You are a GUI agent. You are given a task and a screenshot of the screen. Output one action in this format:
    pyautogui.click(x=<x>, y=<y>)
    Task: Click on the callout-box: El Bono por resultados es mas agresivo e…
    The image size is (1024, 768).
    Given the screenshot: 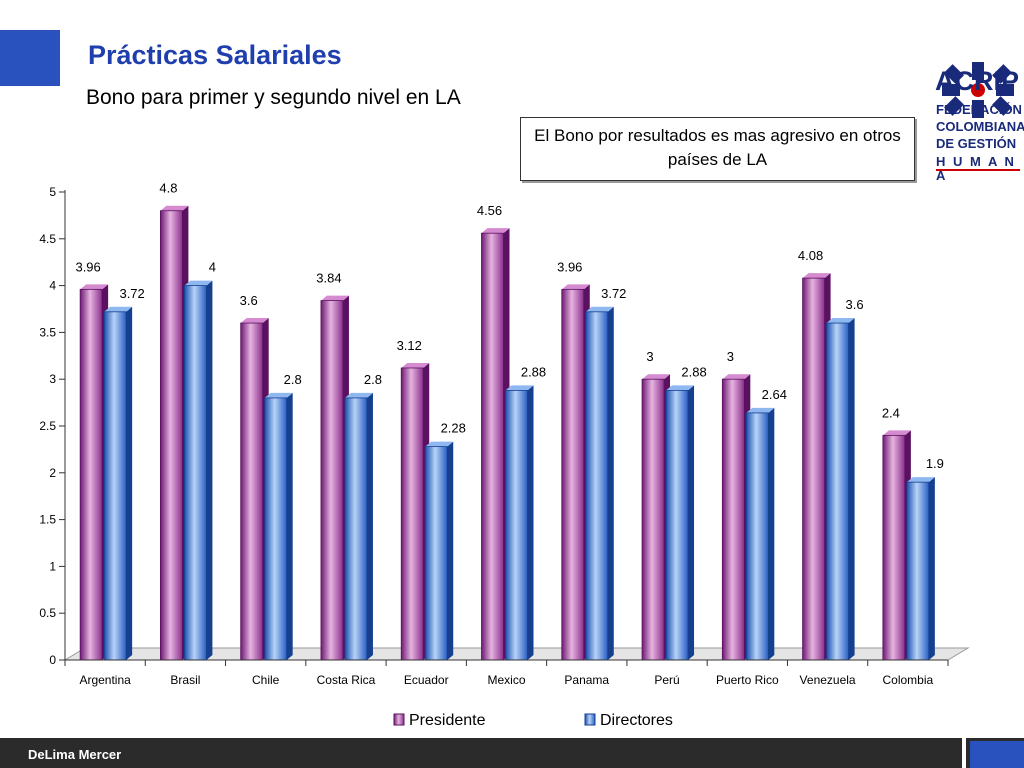 What is the action you would take?
    pyautogui.click(x=717, y=149)
    